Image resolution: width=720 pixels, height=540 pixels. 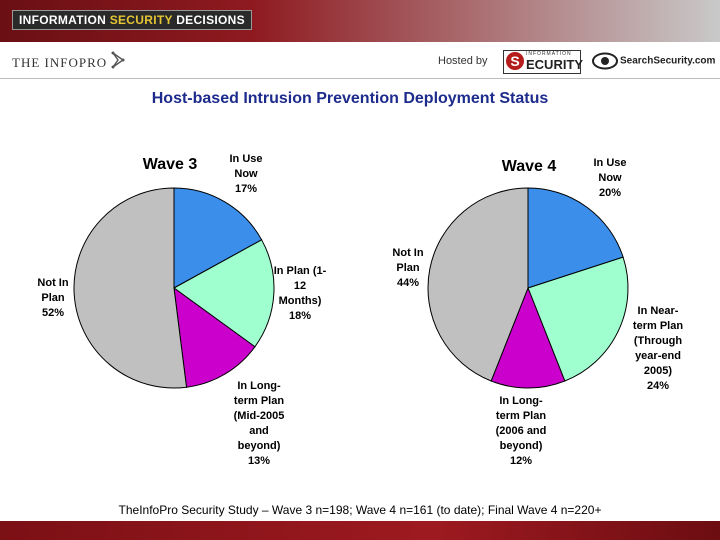 What do you see at coordinates (668, 61) in the screenshot?
I see `searchsecurity-text: SearchSecurity.com` at bounding box center [668, 61].